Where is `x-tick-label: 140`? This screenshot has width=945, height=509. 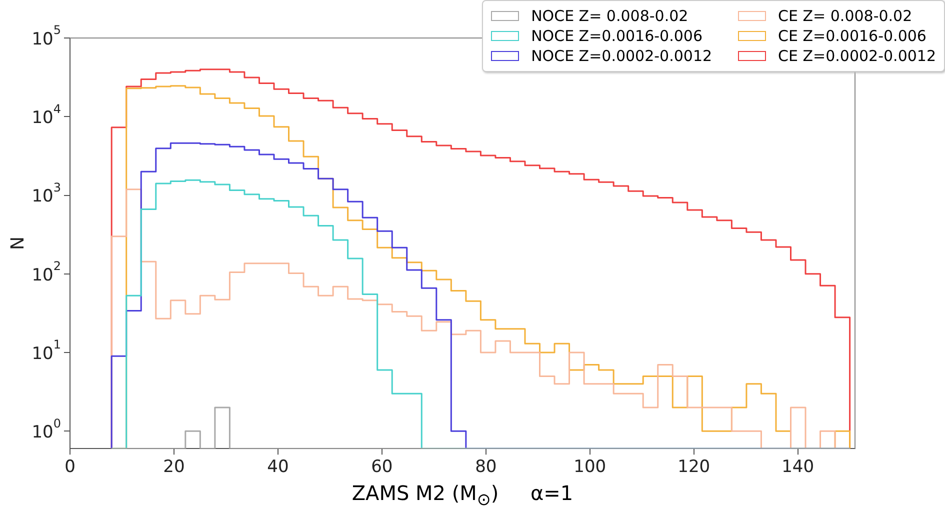 x-tick-label: 140 is located at coordinates (798, 467).